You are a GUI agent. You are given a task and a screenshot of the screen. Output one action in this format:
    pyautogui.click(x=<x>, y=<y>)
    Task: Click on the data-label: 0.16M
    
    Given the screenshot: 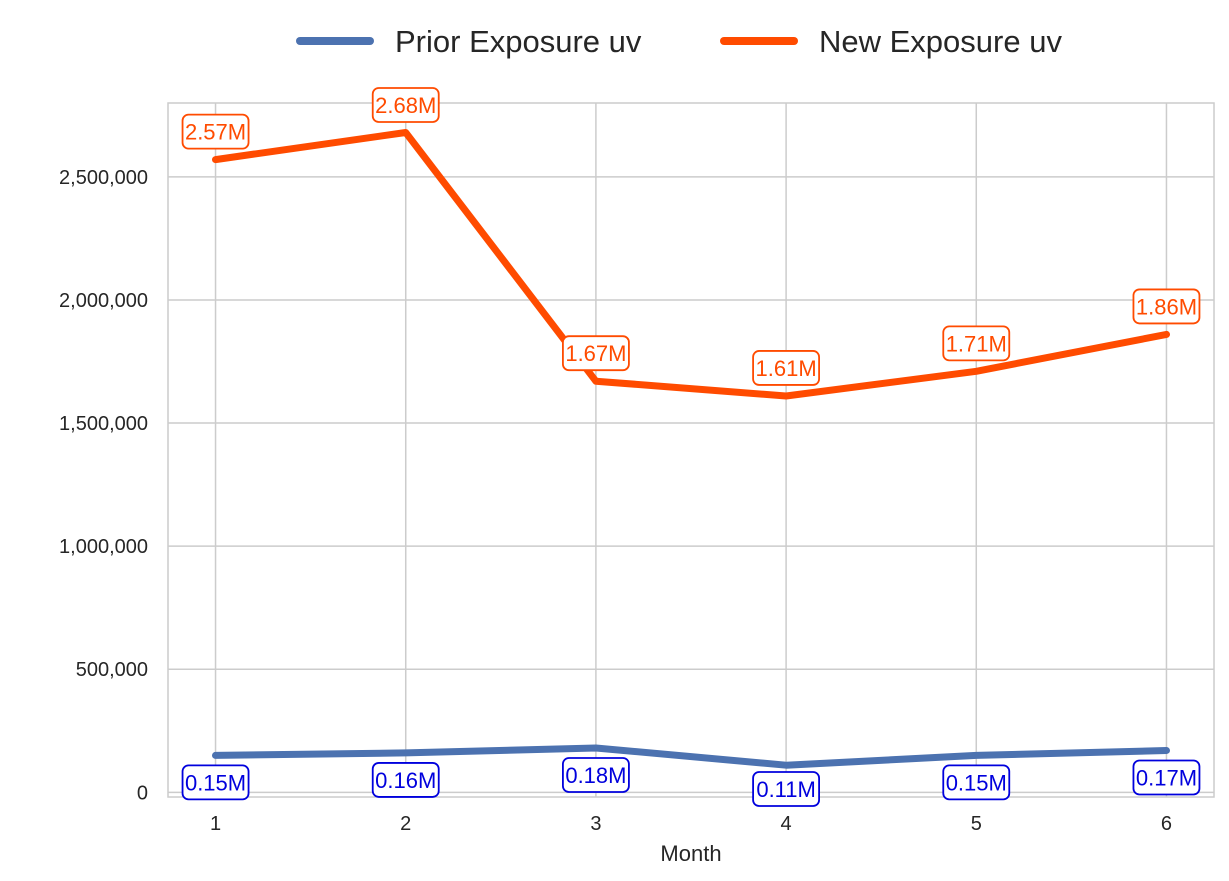 What is the action you would take?
    pyautogui.click(x=405, y=780)
    